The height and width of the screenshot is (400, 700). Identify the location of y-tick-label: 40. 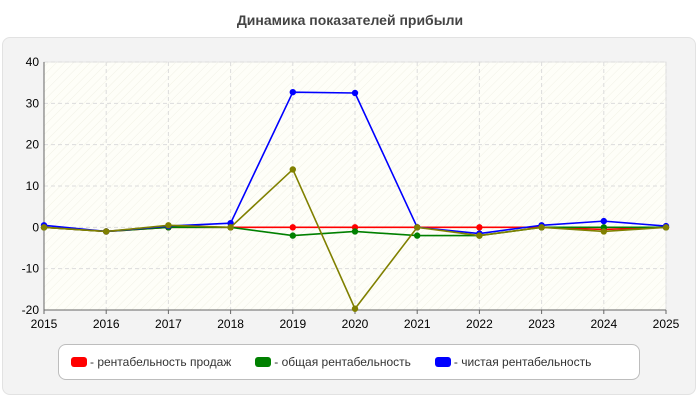
(33, 62).